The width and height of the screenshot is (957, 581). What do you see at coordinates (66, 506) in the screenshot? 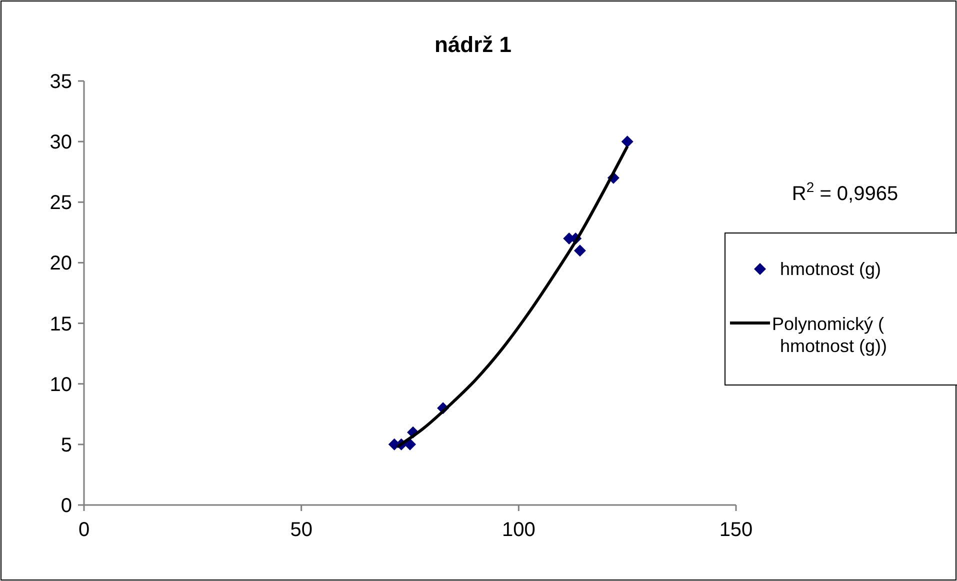
I see `y-tick-label: 0` at bounding box center [66, 506].